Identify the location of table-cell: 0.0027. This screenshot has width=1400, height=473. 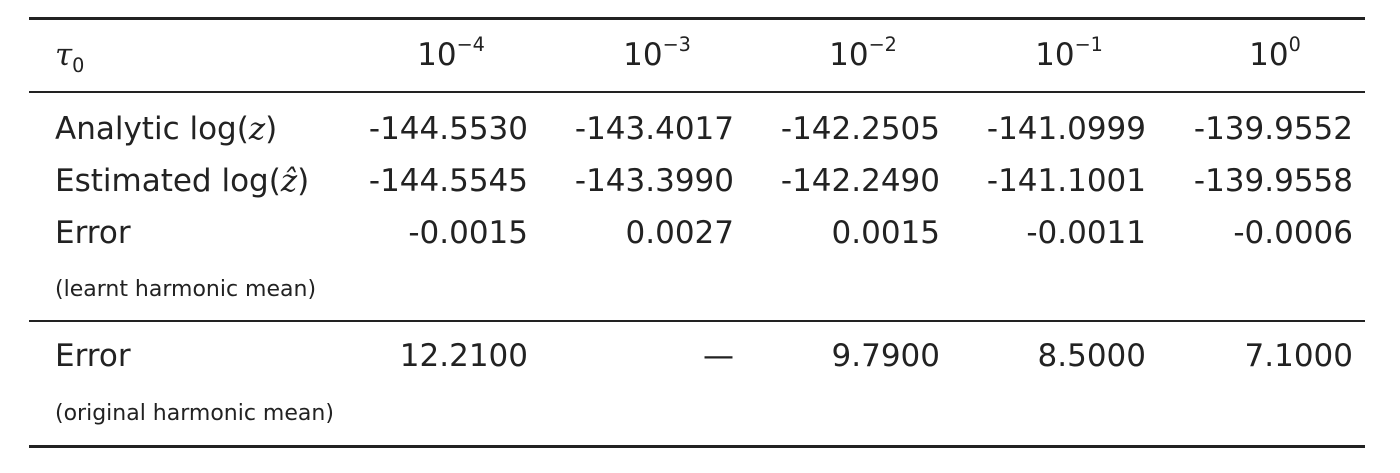
(679, 233).